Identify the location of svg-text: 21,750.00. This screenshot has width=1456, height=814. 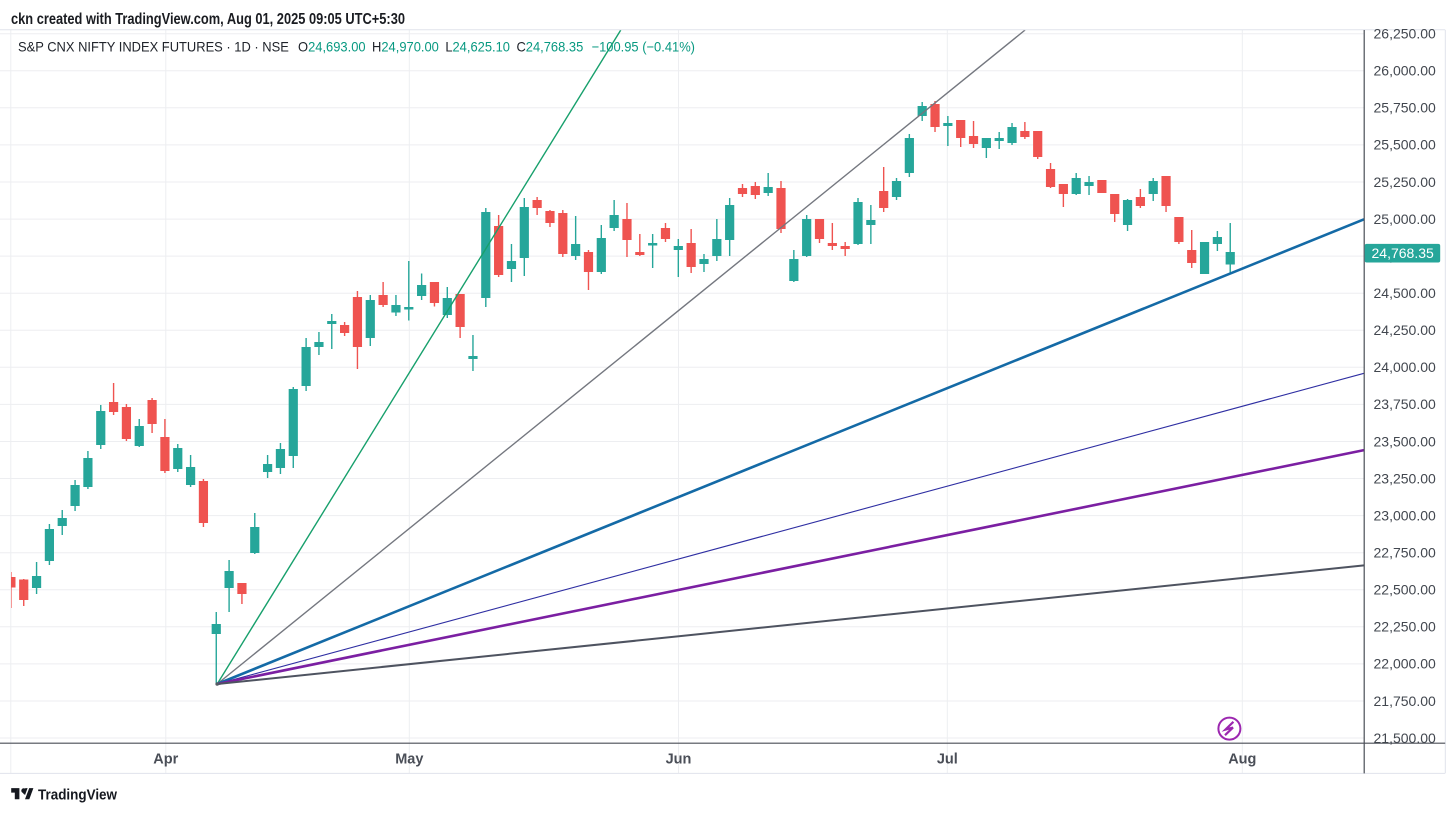
(1405, 701).